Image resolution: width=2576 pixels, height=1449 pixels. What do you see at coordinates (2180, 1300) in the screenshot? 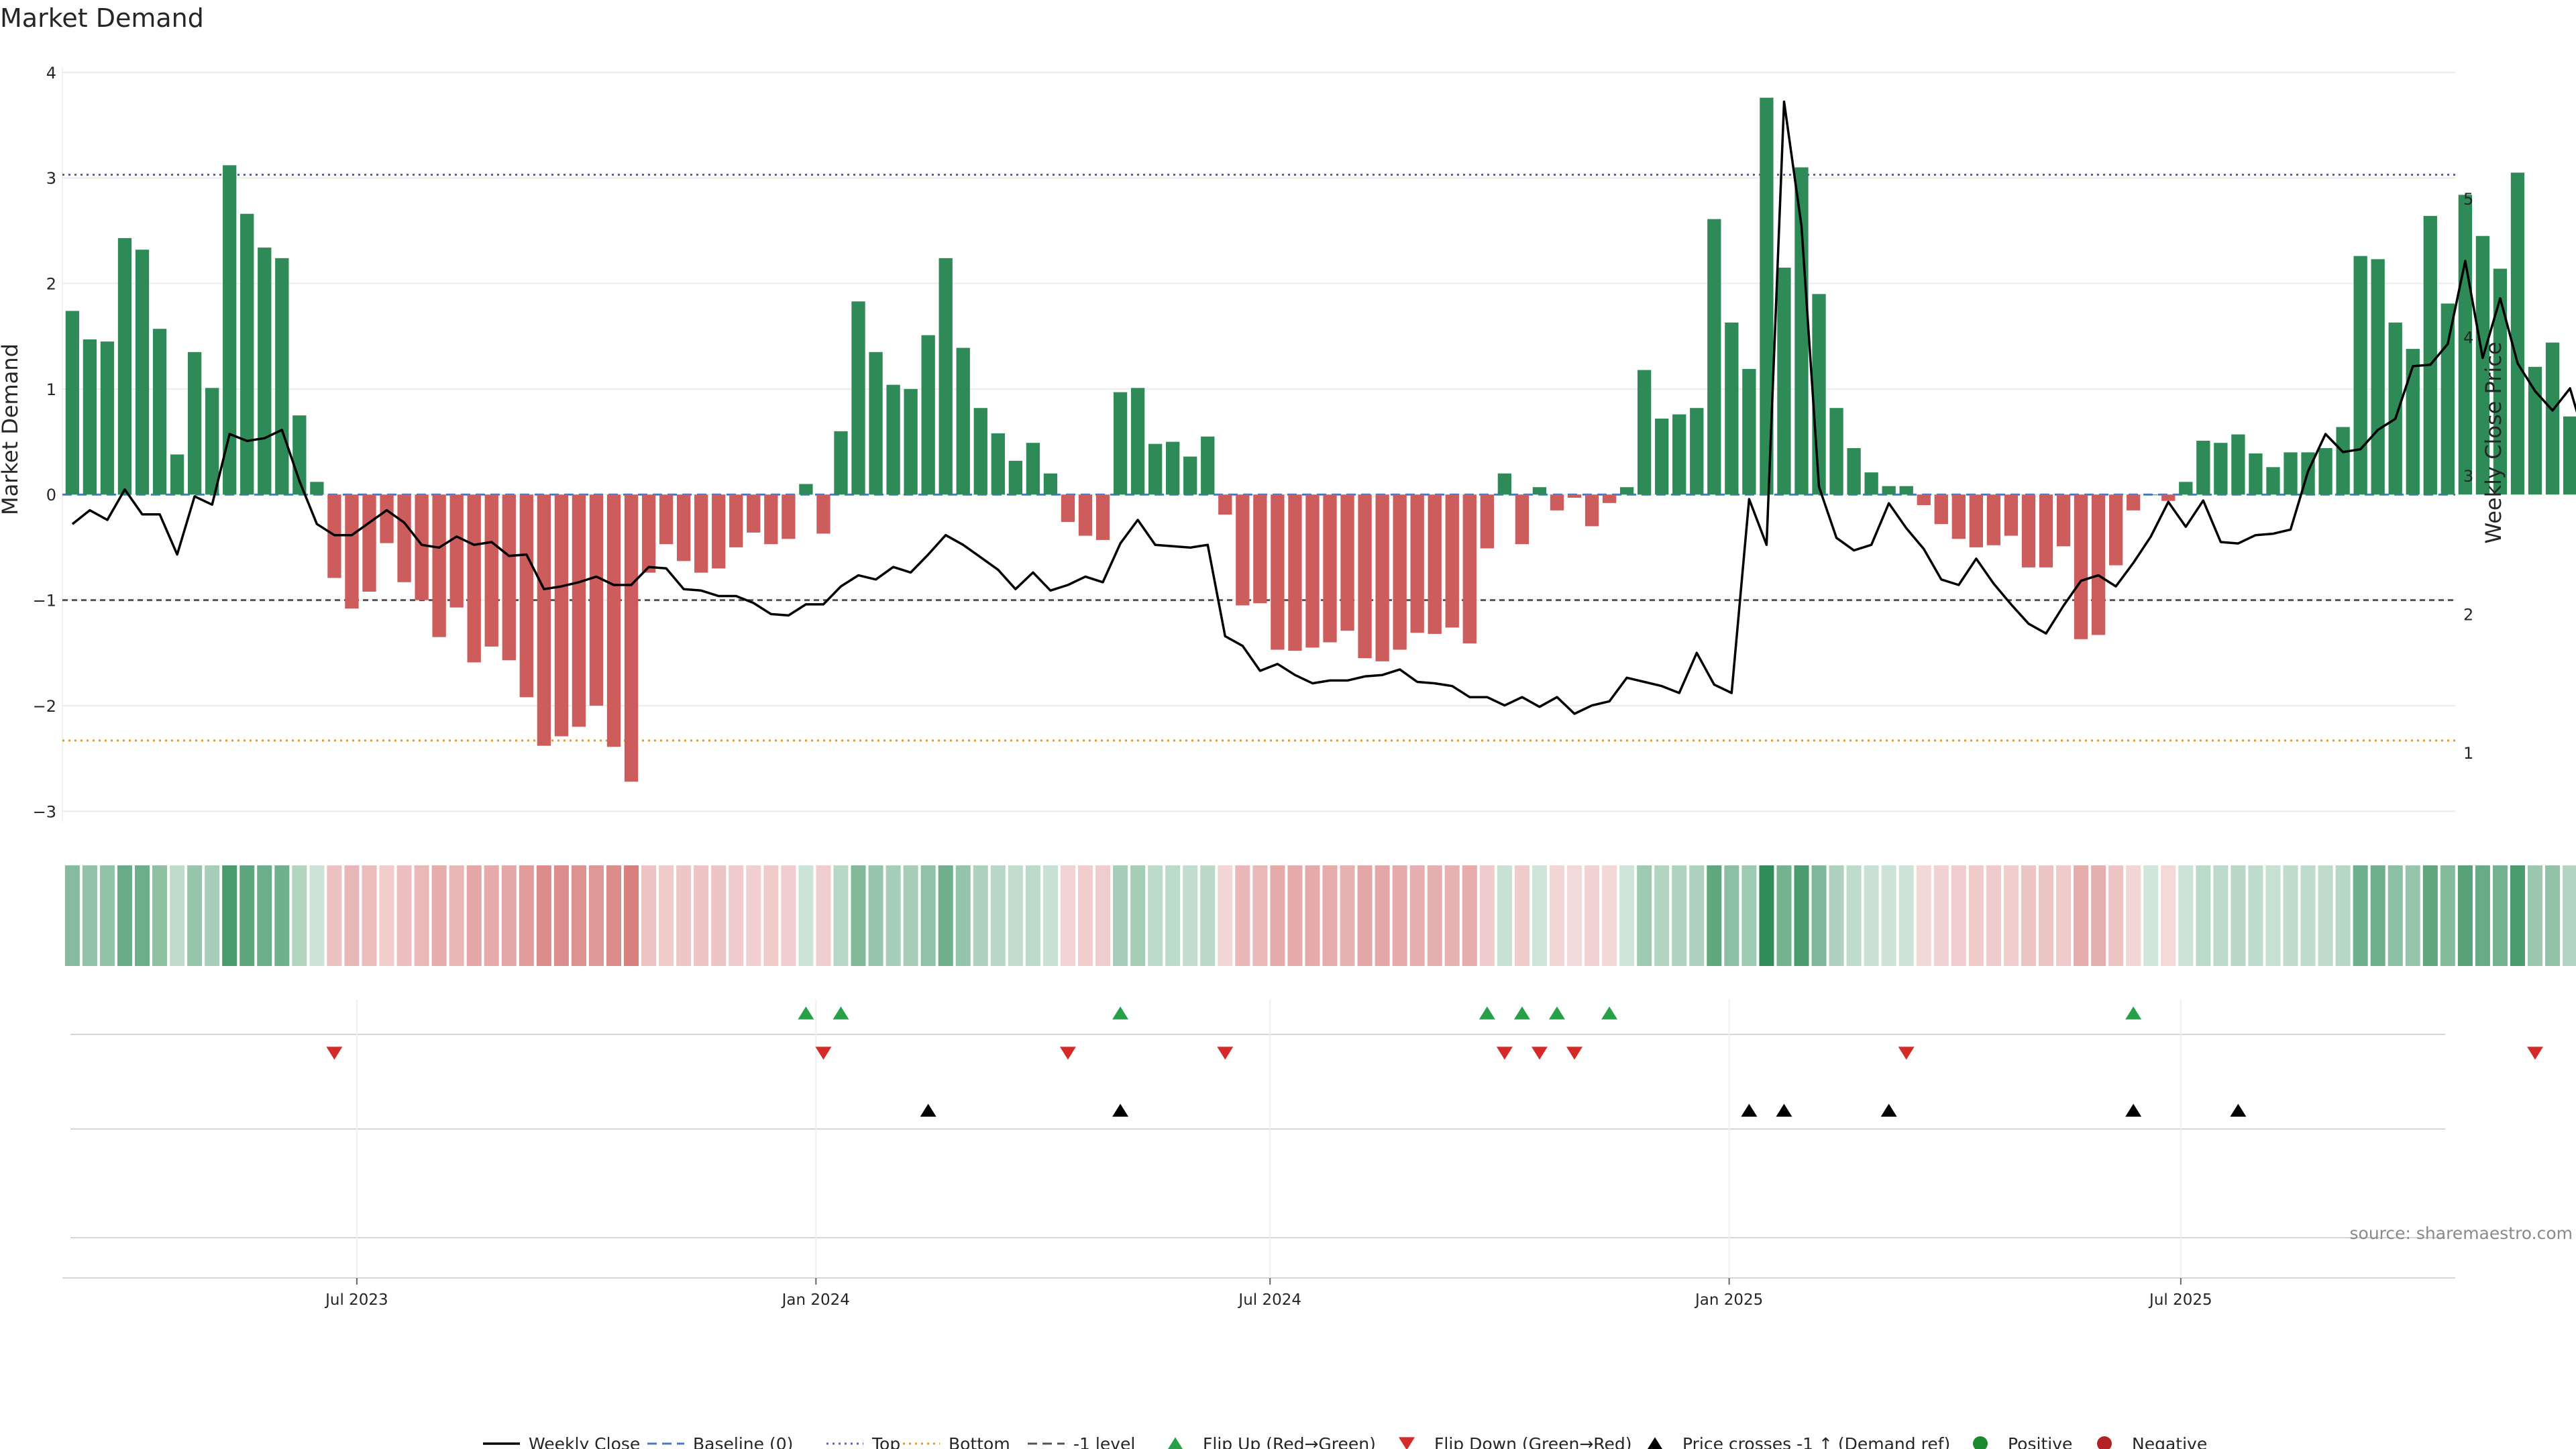
I see `x-tick-label: Jul 2025` at bounding box center [2180, 1300].